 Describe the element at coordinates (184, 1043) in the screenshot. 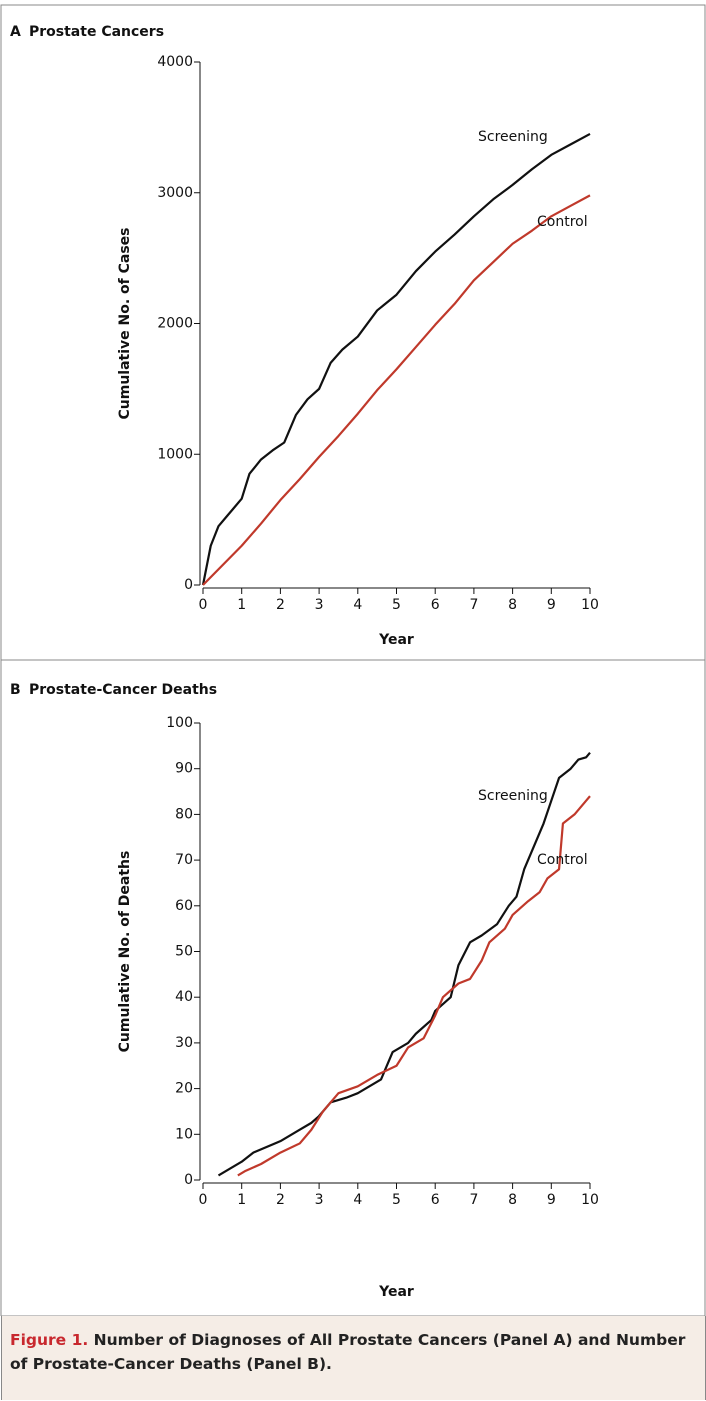

I see `y-tick-label: 30` at that location.